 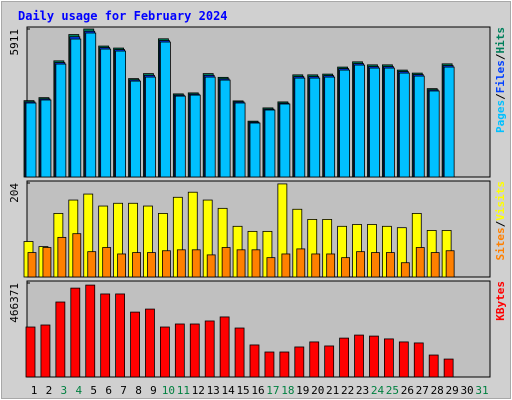 I want to click on x-tick-label: 23, so click(x=362, y=390).